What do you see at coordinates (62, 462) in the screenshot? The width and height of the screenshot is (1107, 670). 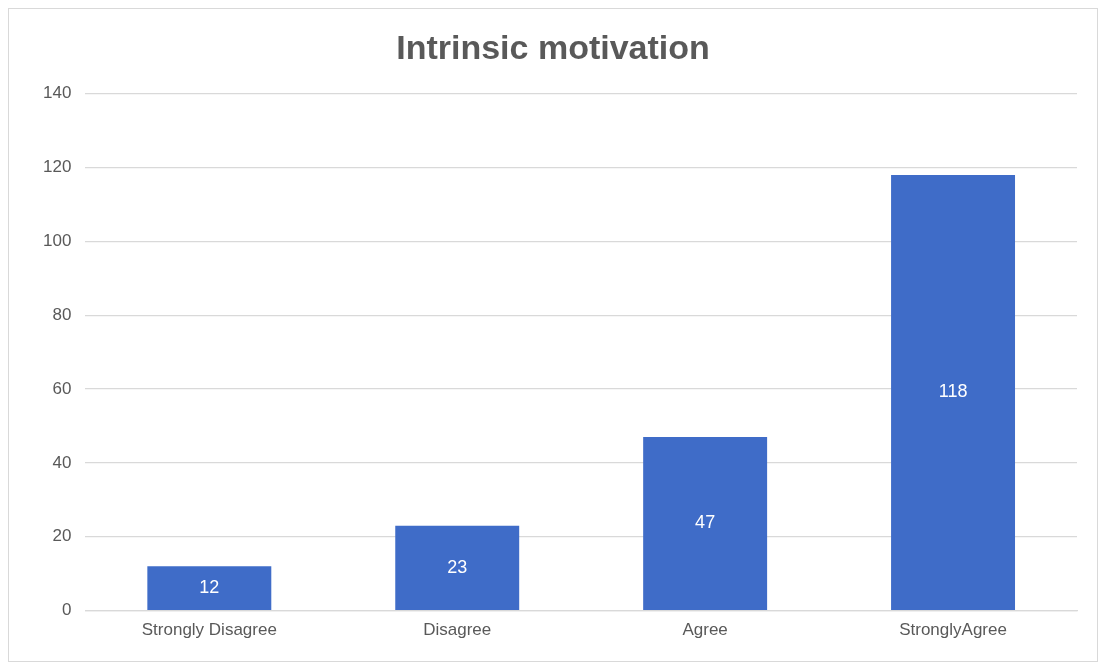 I see `y-tick-label: 40` at bounding box center [62, 462].